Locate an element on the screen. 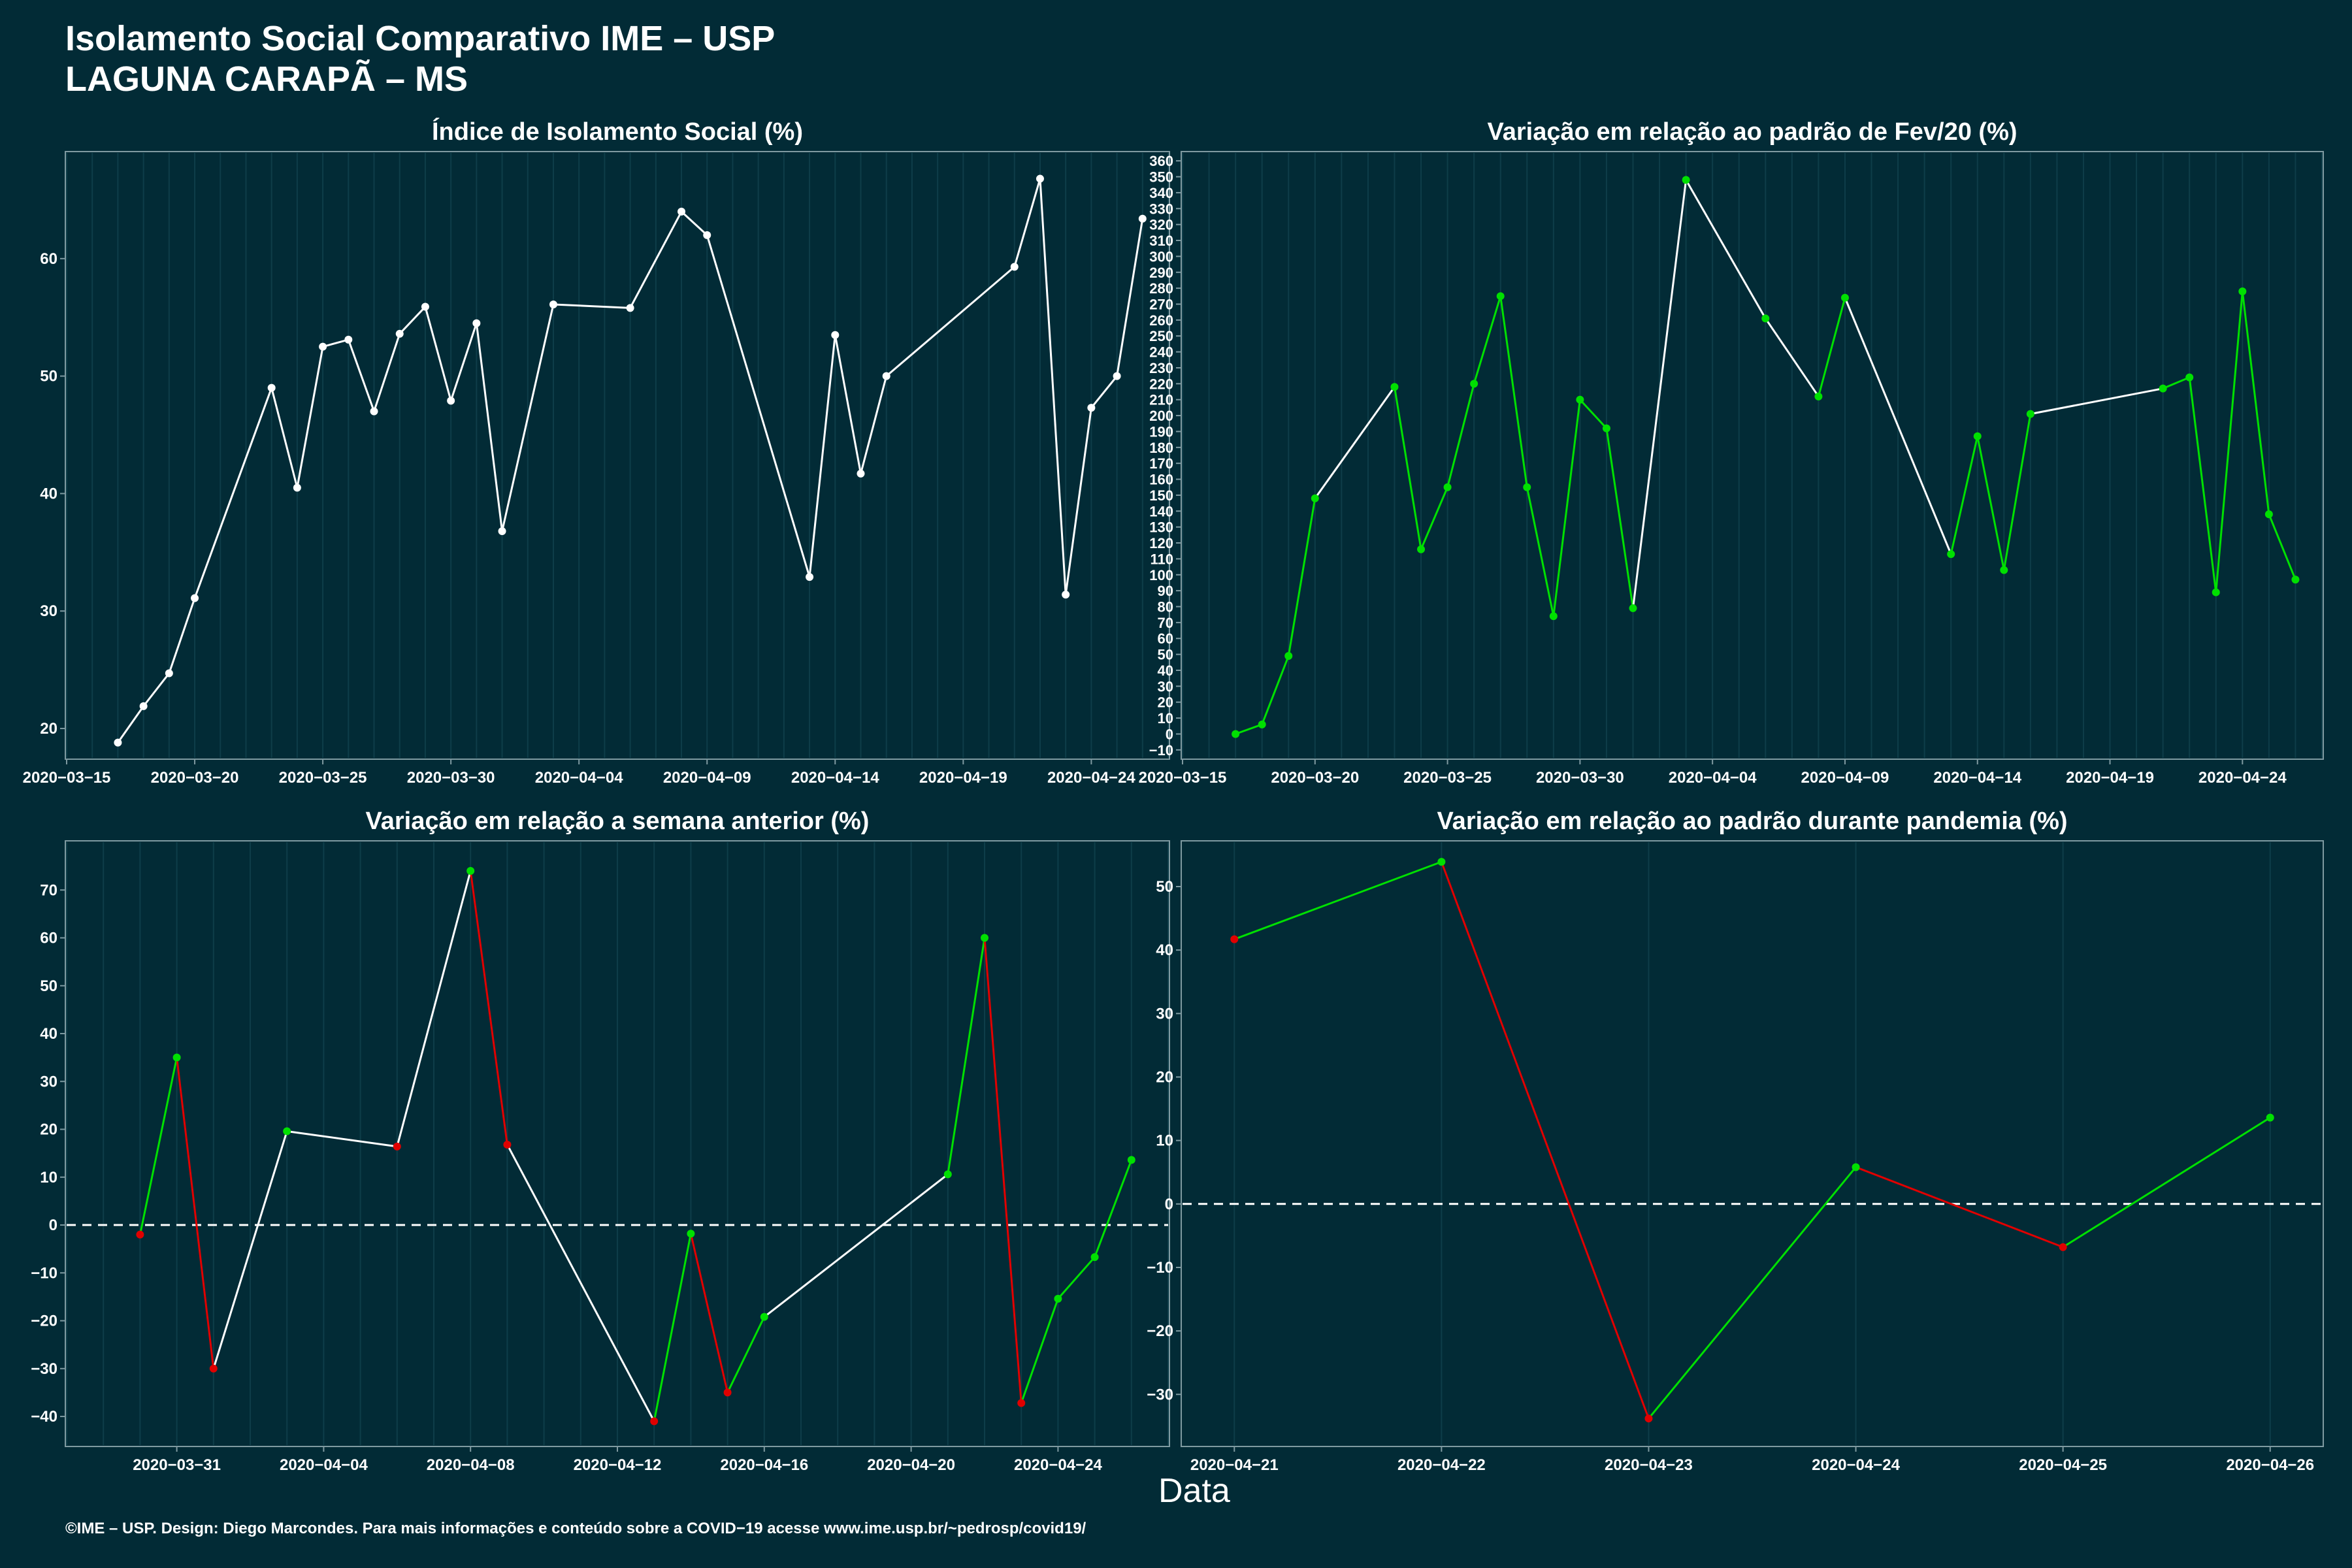  y-tick-label: 130 is located at coordinates (1161, 527).